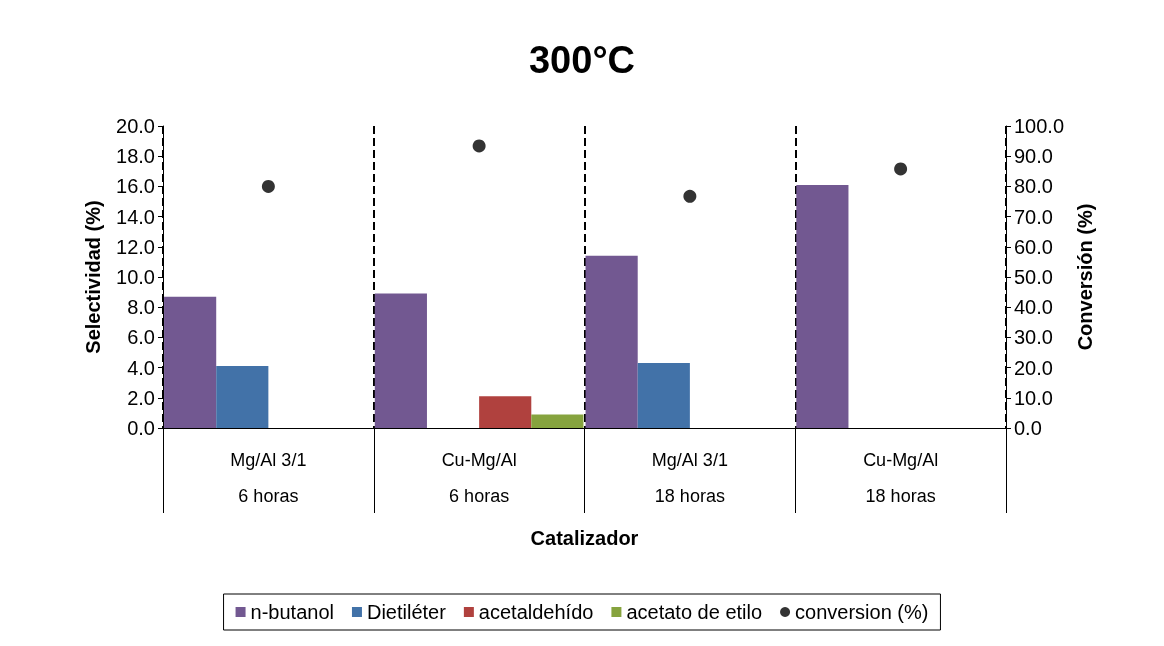 This screenshot has height=646, width=1164. What do you see at coordinates (135, 216) in the screenshot?
I see `y-tick-label: 14.0` at bounding box center [135, 216].